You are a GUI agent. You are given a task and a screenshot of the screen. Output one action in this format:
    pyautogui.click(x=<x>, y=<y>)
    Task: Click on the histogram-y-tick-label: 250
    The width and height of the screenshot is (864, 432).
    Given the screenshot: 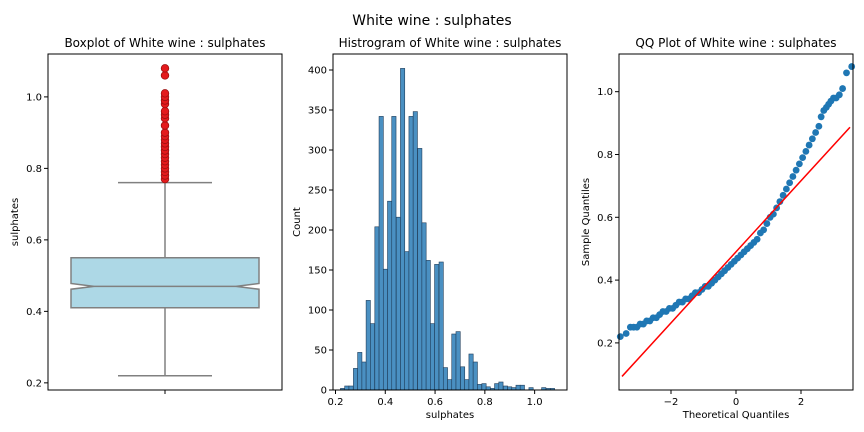 What is the action you would take?
    pyautogui.click(x=317, y=191)
    